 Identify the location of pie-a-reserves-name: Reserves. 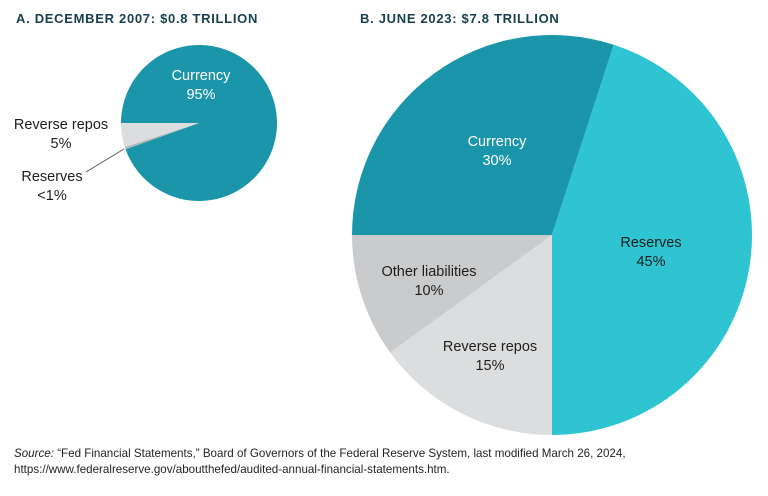
(52, 177).